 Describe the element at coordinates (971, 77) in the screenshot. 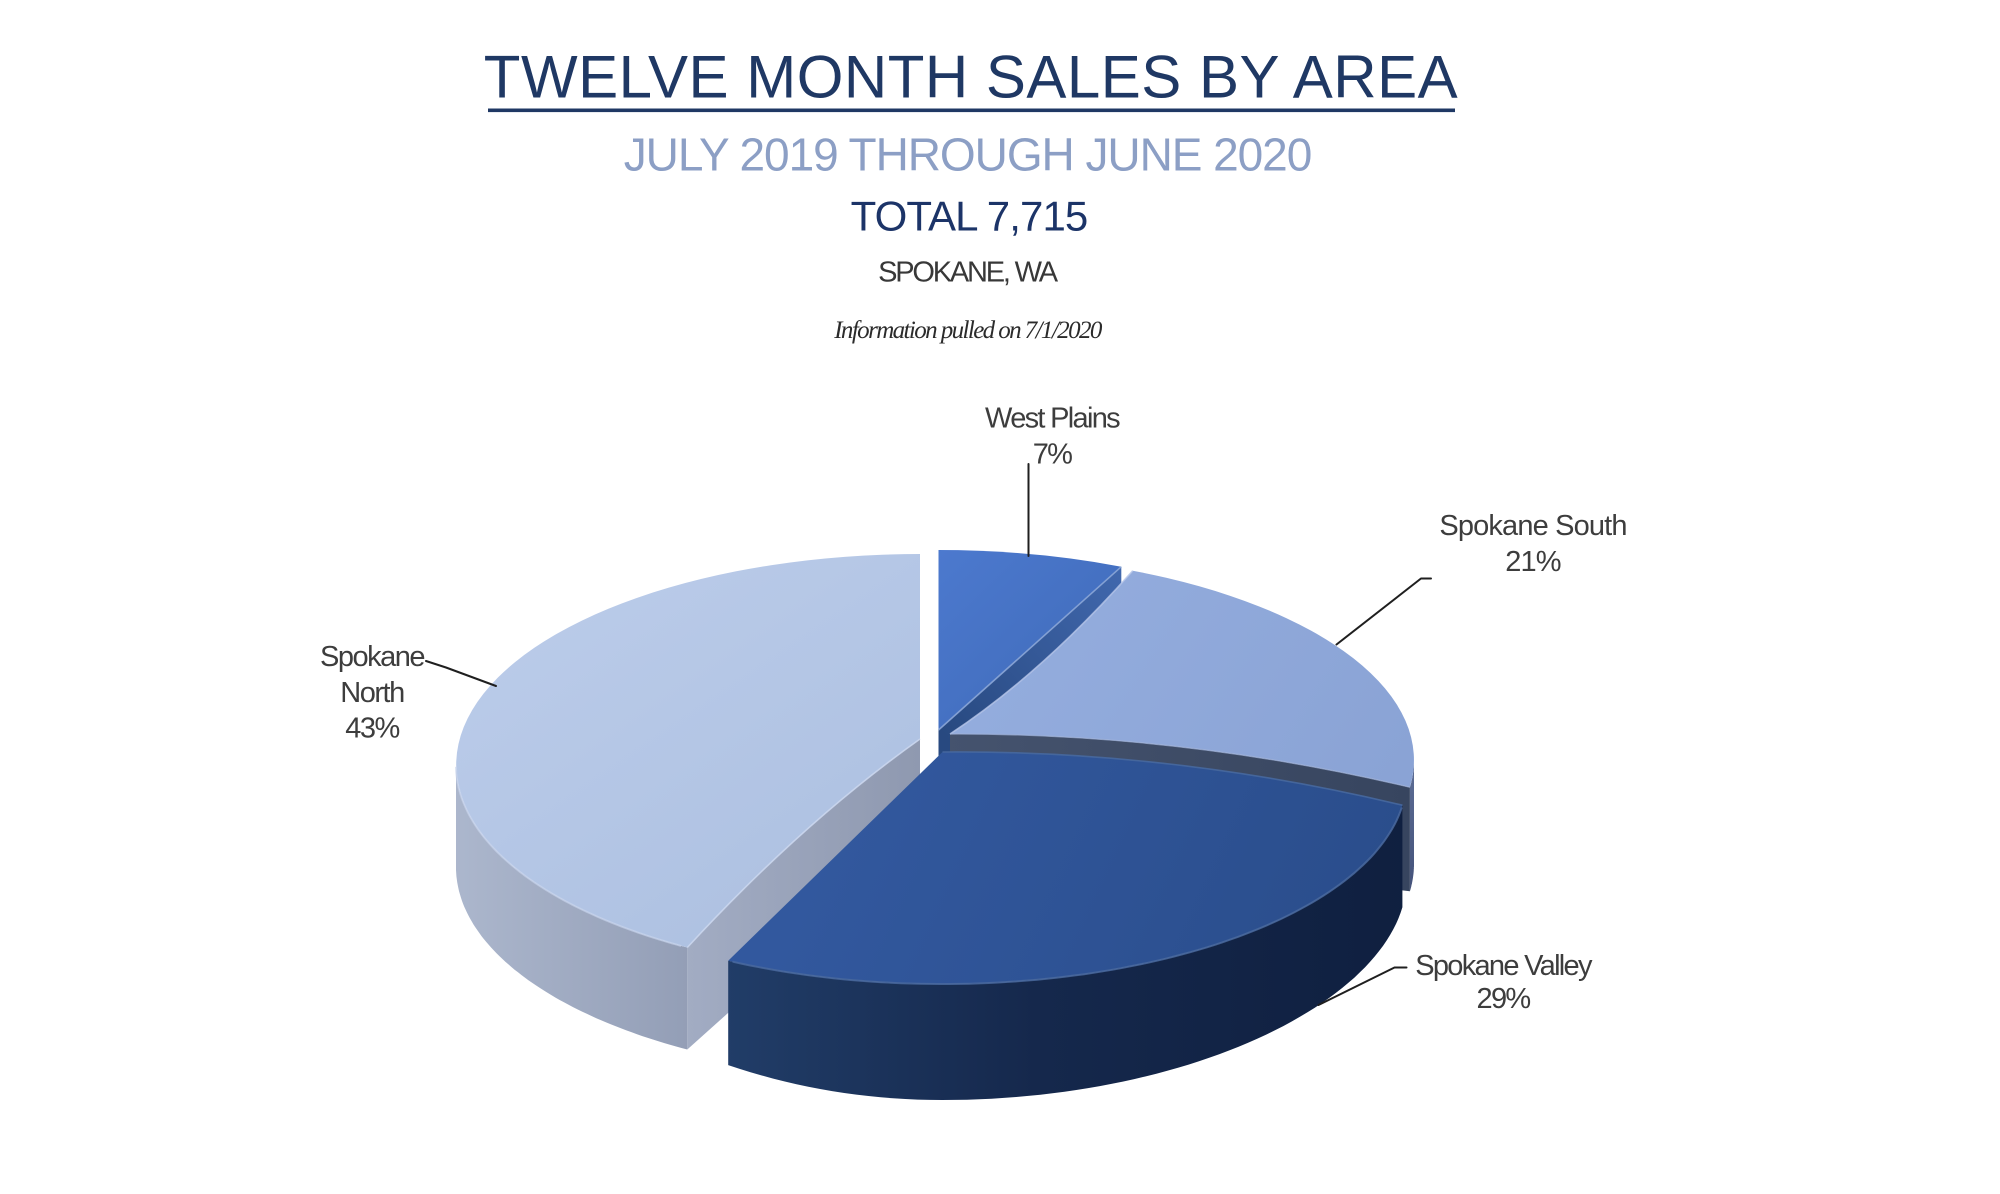

I see `svg-text: TWELVE MONTH SALES BY AREA` at that location.